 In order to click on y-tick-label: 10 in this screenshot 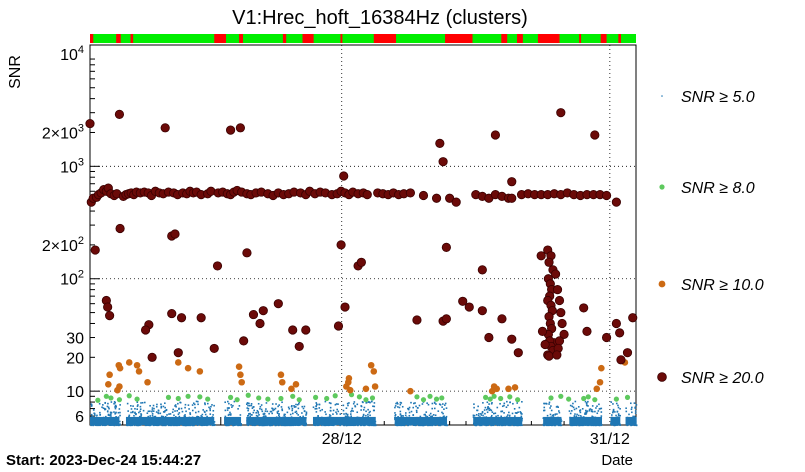, I will do `click(75, 392)`.